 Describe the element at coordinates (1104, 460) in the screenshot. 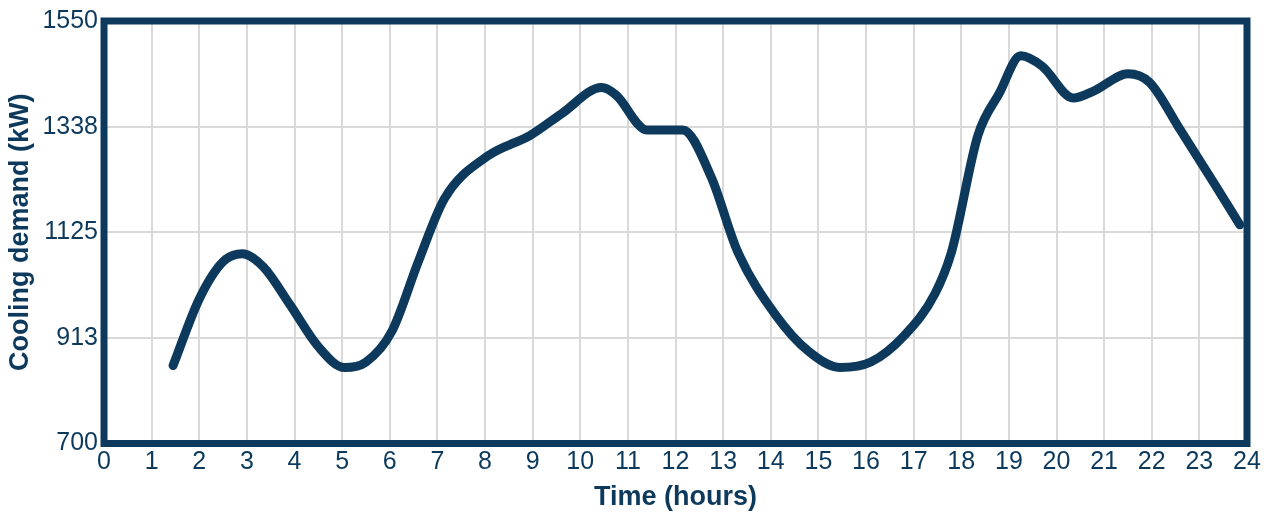

I see `x-tick-label: 21` at that location.